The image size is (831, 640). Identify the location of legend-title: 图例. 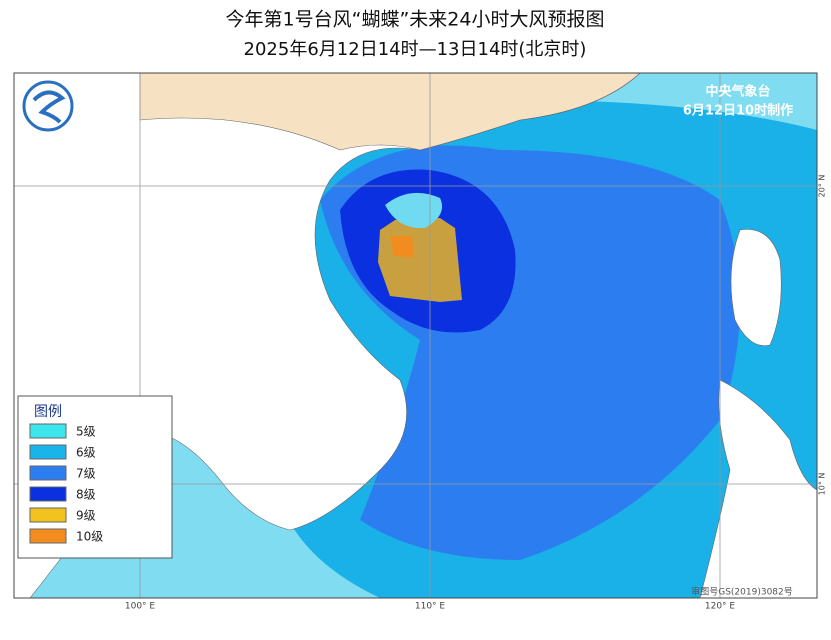
(48, 412).